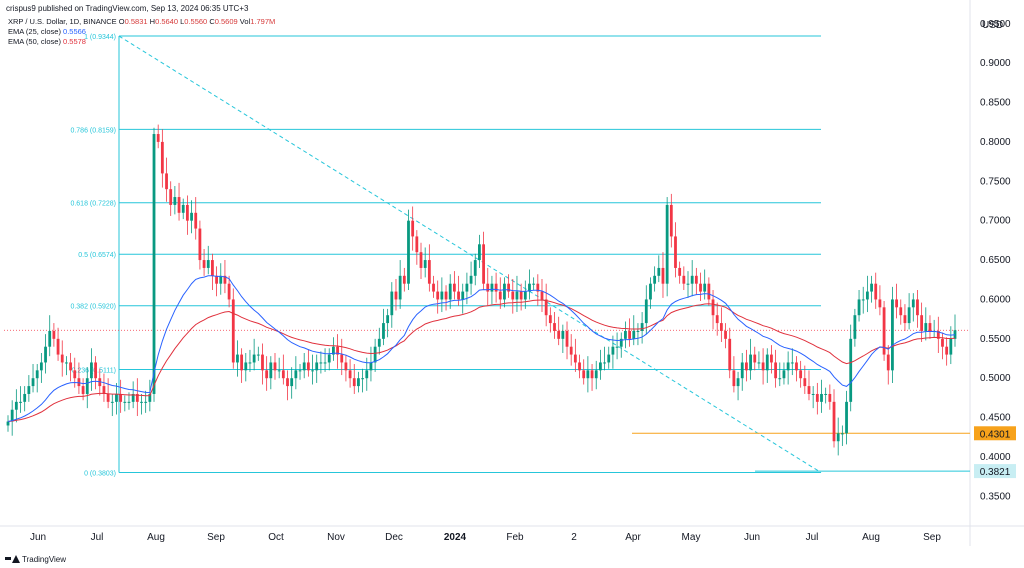  I want to click on y-tick-label: 0.8500, so click(995, 103).